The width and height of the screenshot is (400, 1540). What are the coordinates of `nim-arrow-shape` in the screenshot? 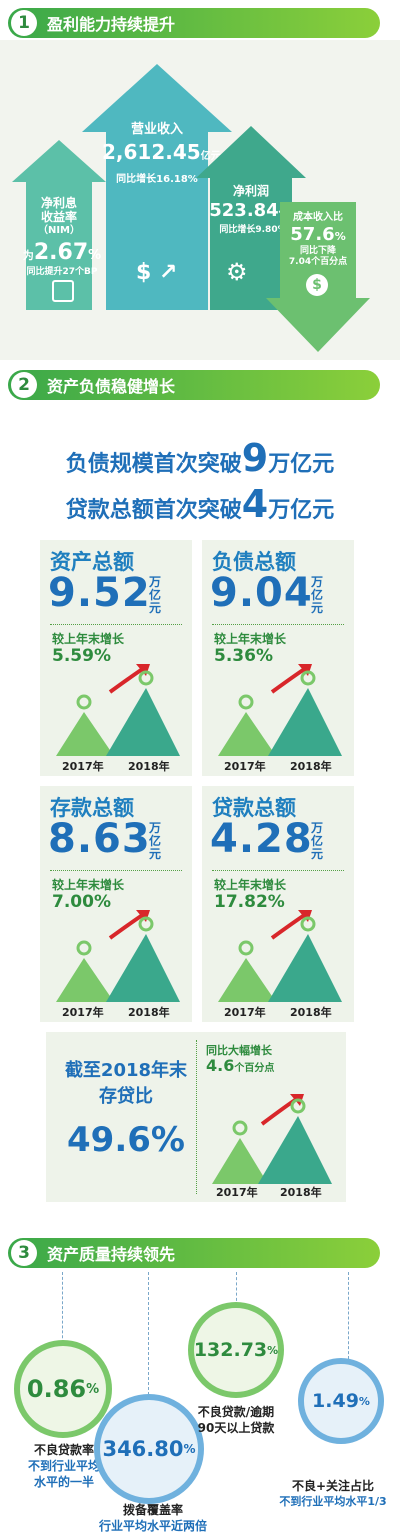 It's located at (59, 225).